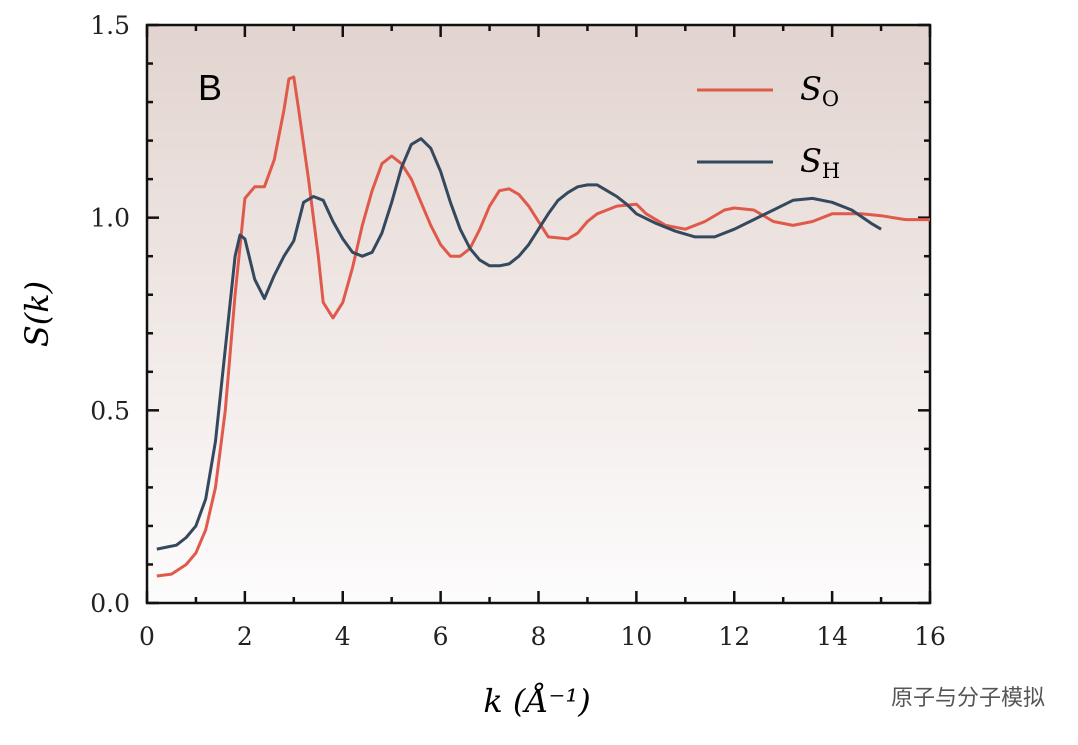 This screenshot has width=1078, height=745. I want to click on x-tick-label: 4, so click(343, 636).